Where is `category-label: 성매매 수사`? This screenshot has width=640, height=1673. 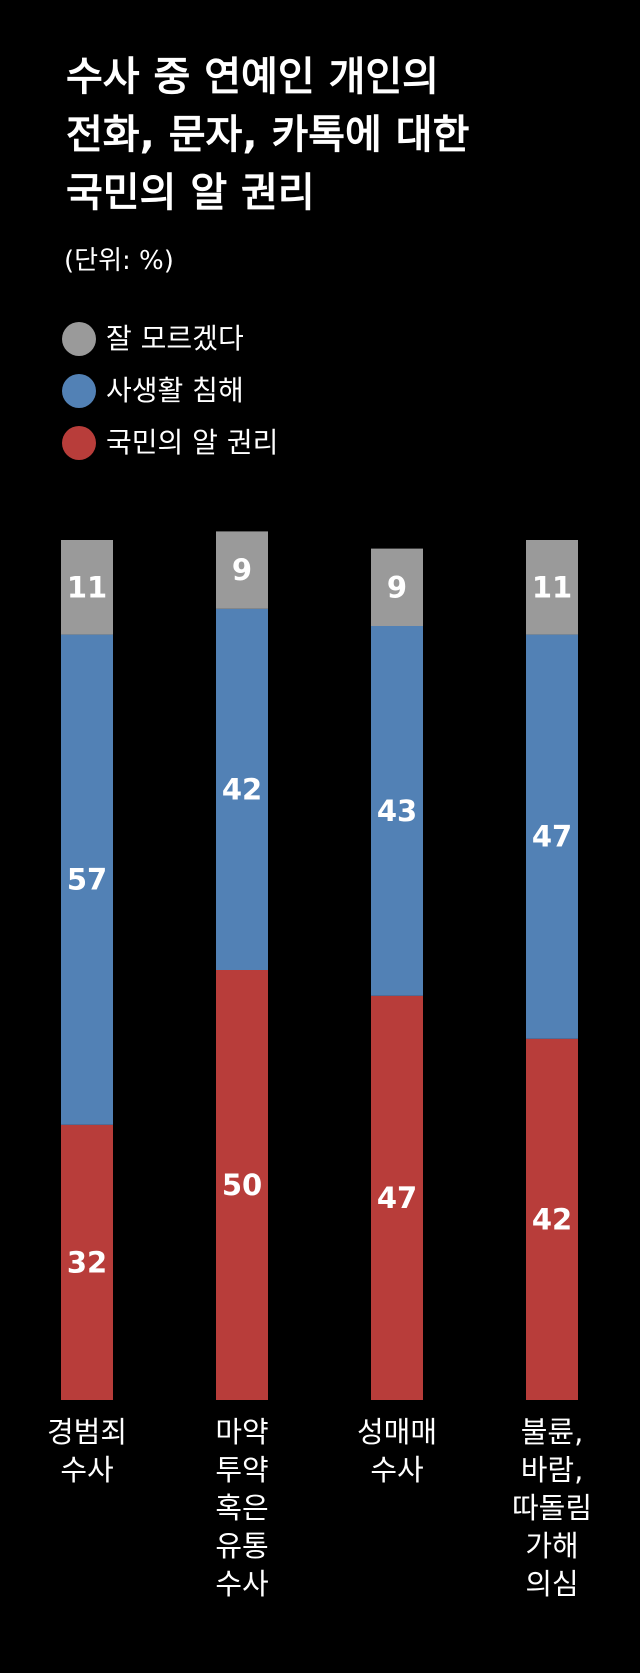 category-label: 성매매 수사 is located at coordinates (397, 1451).